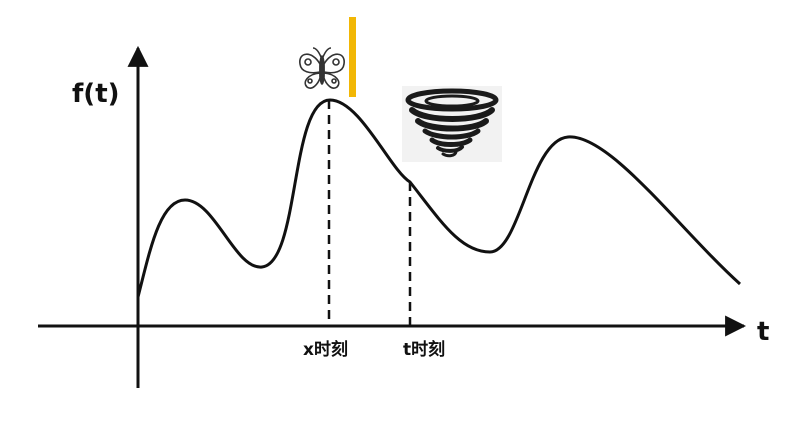 The height and width of the screenshot is (422, 791). I want to click on marker-label-x: x时刻, so click(325, 349).